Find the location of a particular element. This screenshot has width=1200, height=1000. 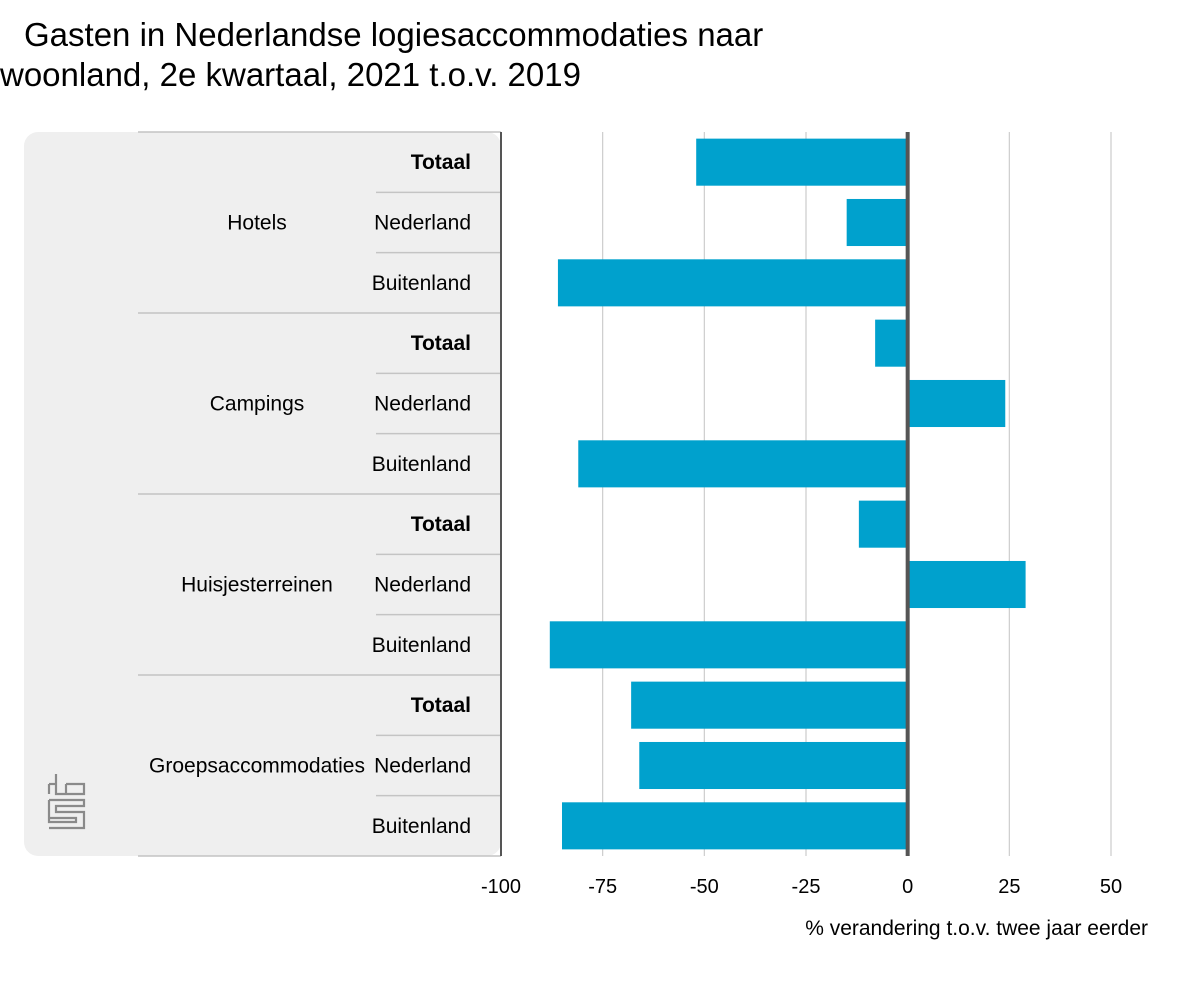

x-tick-labels: -100 -75 -50 -25 0 25 50 is located at coordinates (801, 887).